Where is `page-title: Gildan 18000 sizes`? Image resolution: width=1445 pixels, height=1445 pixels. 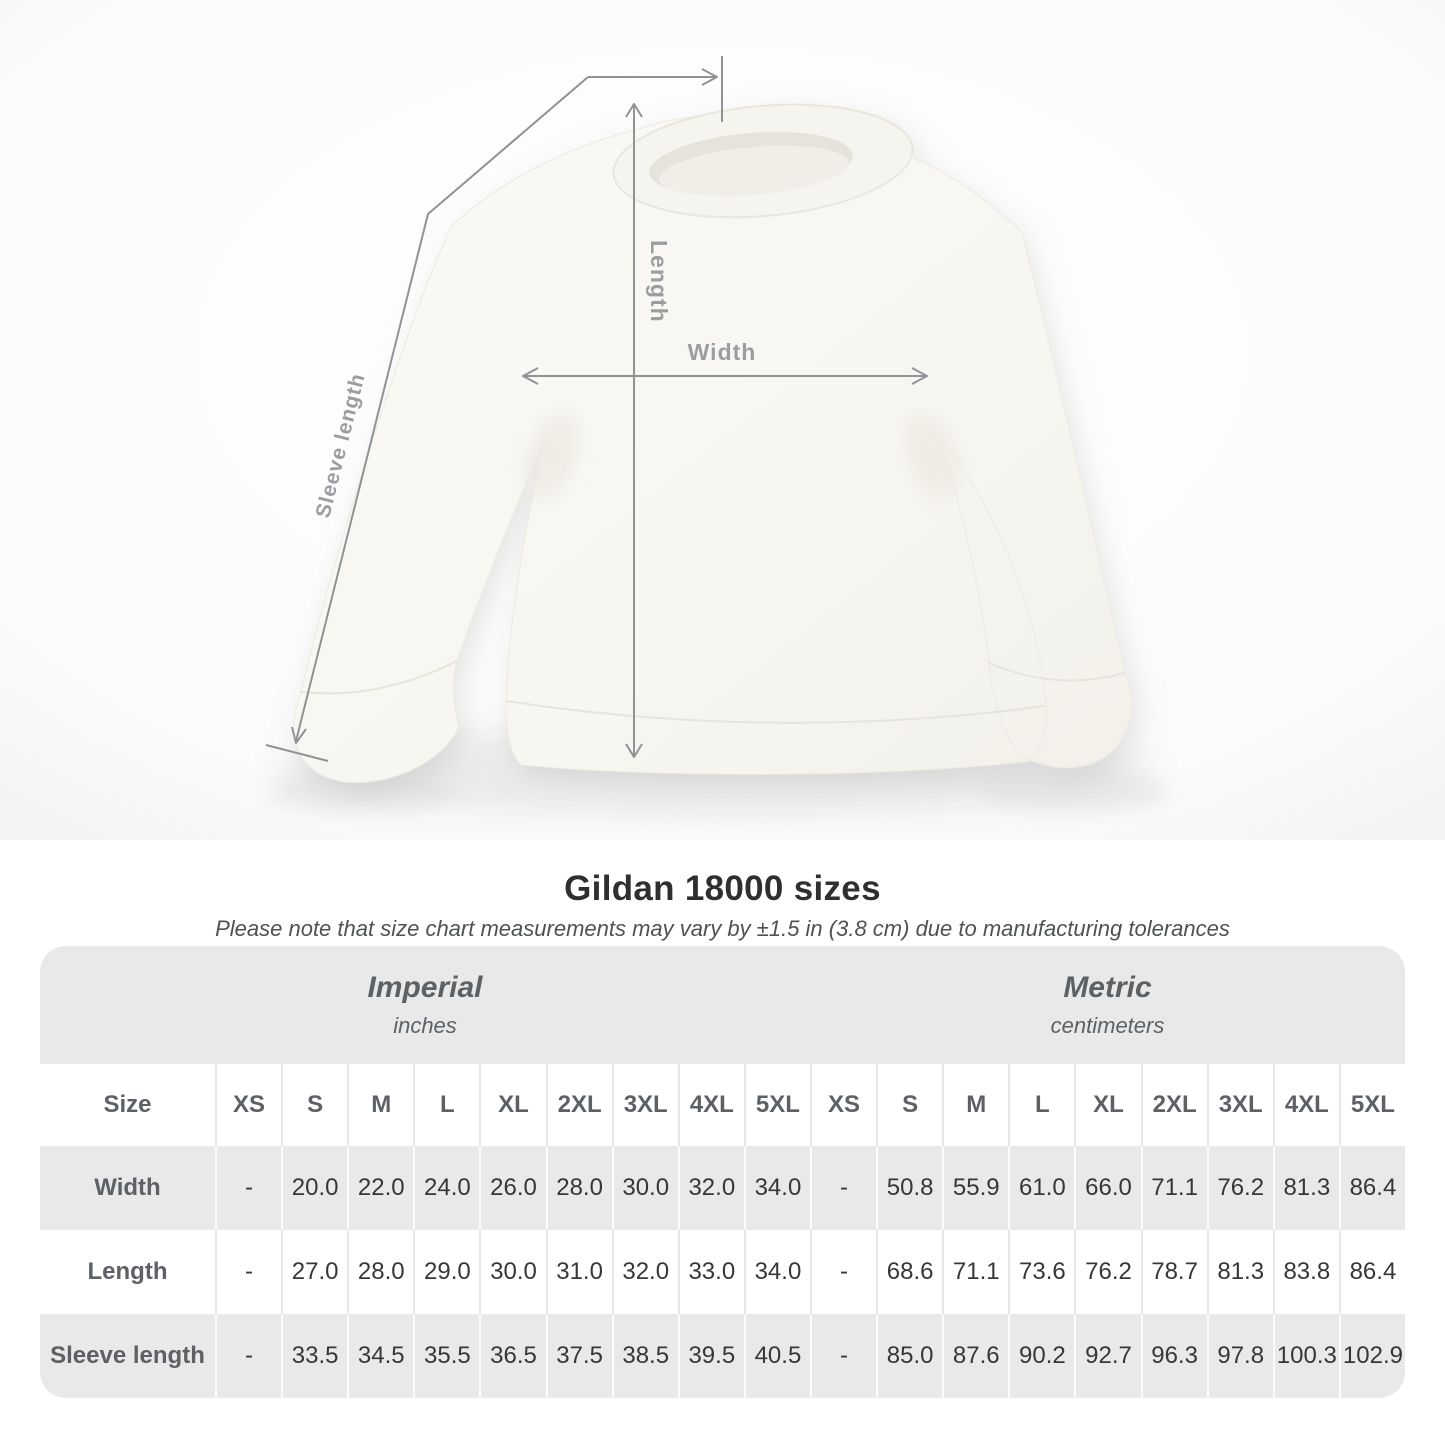
page-title: Gildan 18000 sizes is located at coordinates (722, 889).